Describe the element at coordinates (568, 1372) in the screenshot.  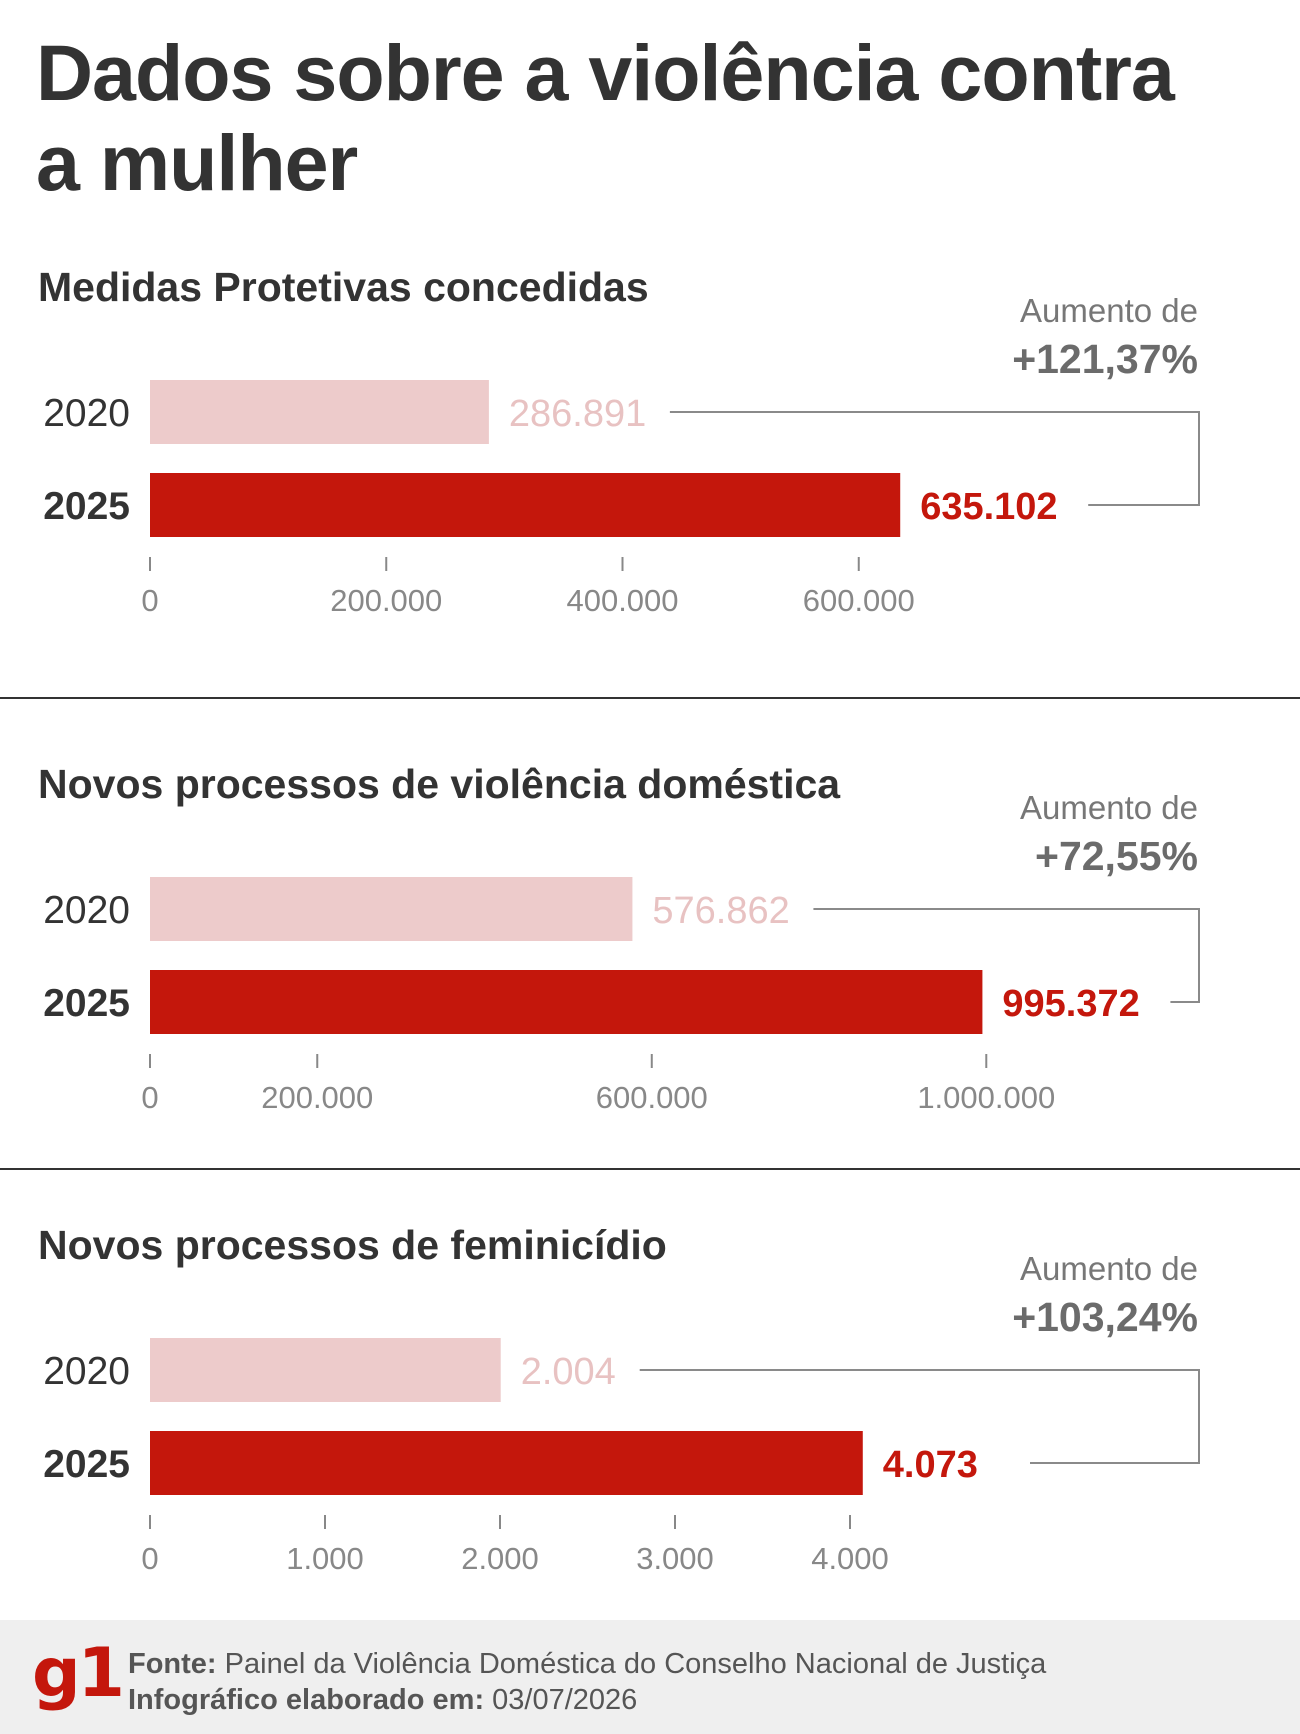
I see `value-label: 2.004` at that location.